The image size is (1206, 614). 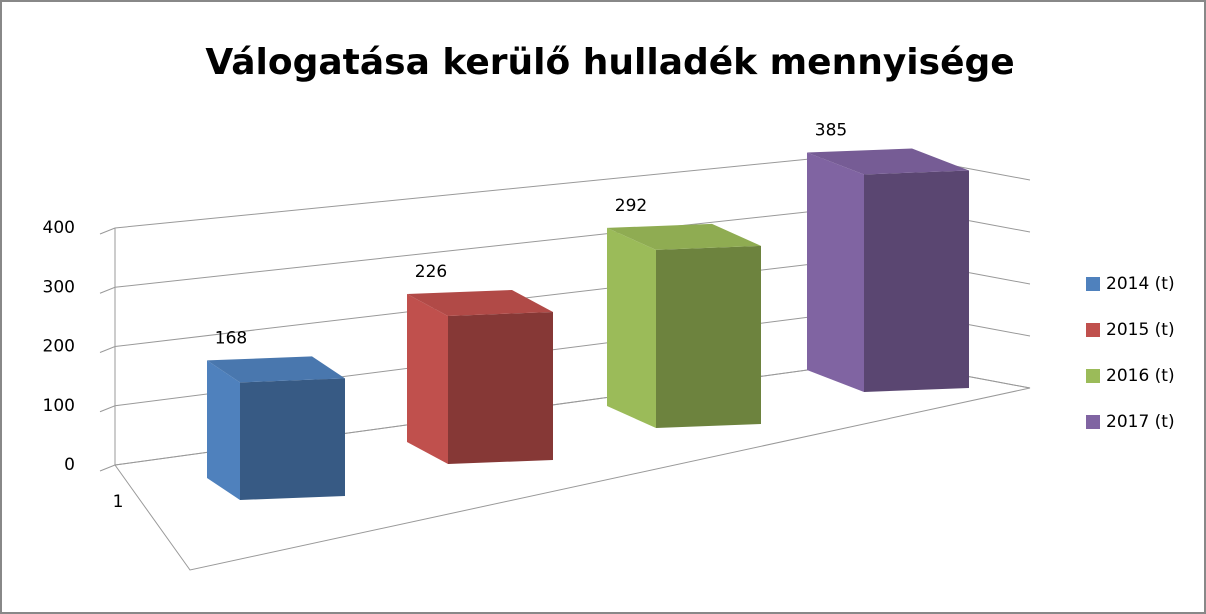 What do you see at coordinates (831, 130) in the screenshot?
I see `data-label: 385` at bounding box center [831, 130].